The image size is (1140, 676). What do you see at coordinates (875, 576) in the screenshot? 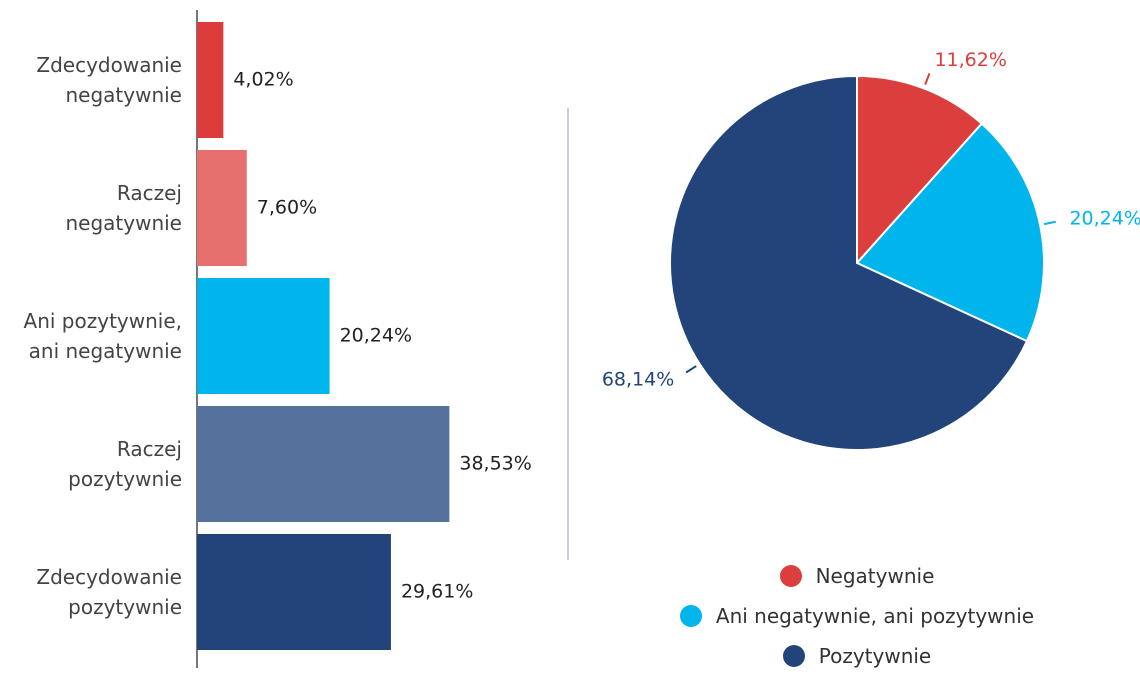
I see `legend-label: Negatywnie` at bounding box center [875, 576].